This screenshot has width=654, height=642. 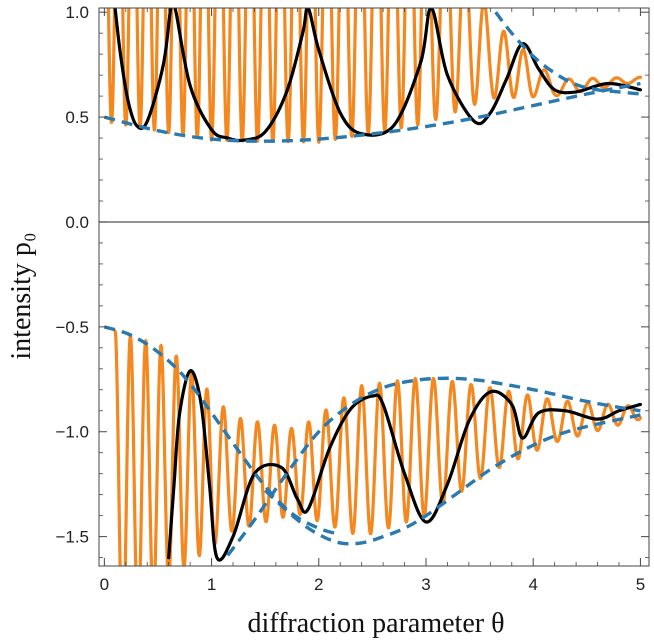 What do you see at coordinates (104, 584) in the screenshot?
I see `x-tick-label: 0` at bounding box center [104, 584].